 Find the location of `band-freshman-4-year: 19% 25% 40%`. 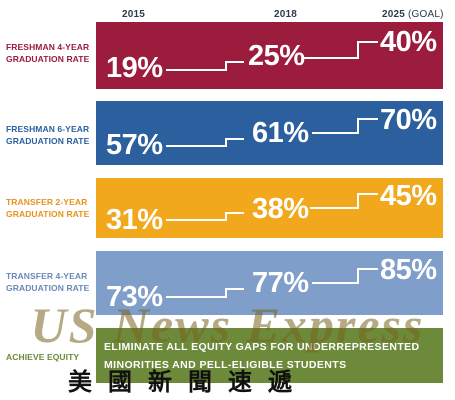

band-freshman-4-year: 19% 25% 40% is located at coordinates (269, 55).